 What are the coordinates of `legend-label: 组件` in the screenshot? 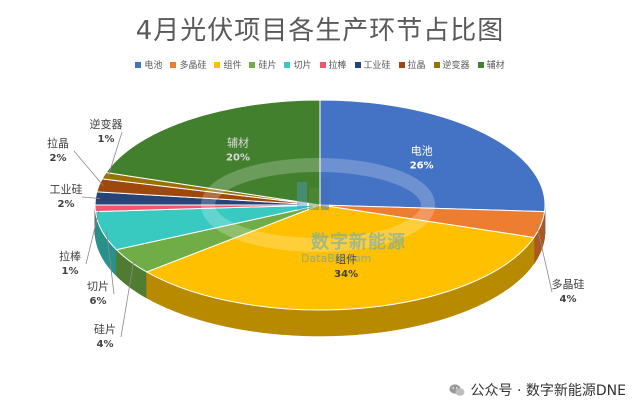 It's located at (232, 66).